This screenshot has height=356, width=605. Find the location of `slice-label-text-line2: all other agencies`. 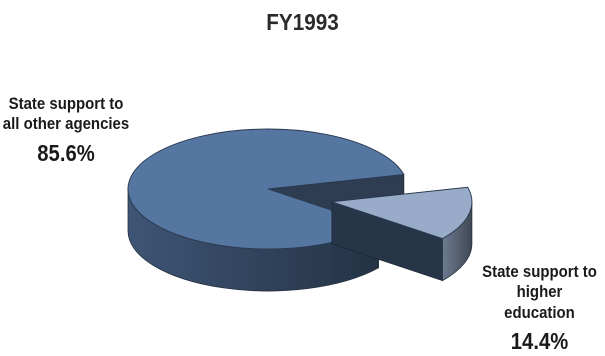

slice-label-text-line2: all other agencies is located at coordinates (66, 124).